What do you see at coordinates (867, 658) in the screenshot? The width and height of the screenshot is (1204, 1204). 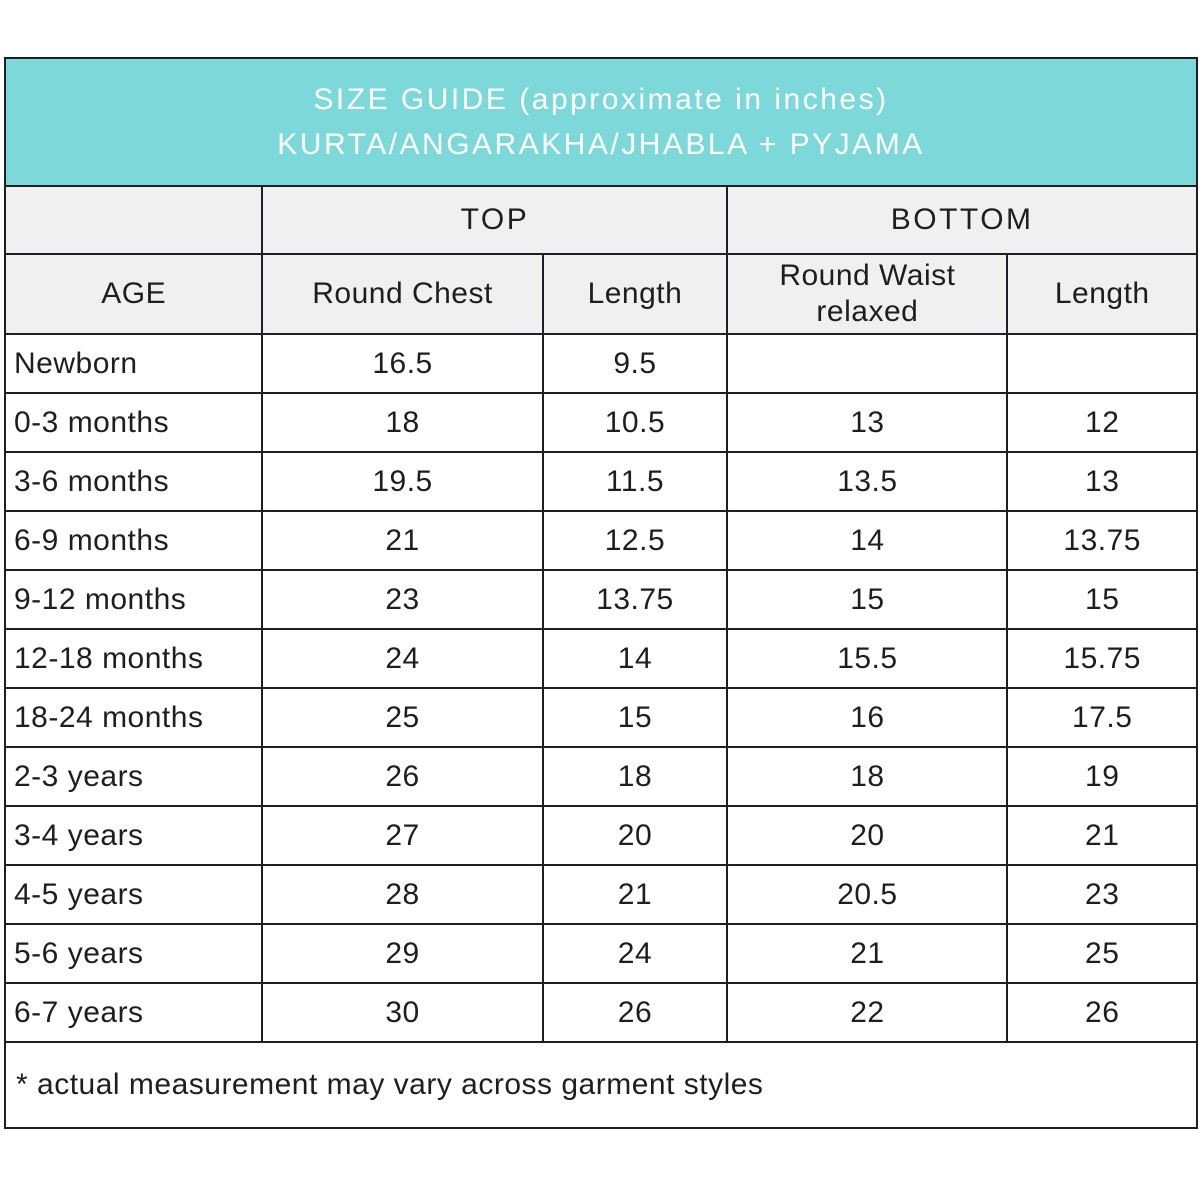 I see `measurement-cell: 15.5` at bounding box center [867, 658].